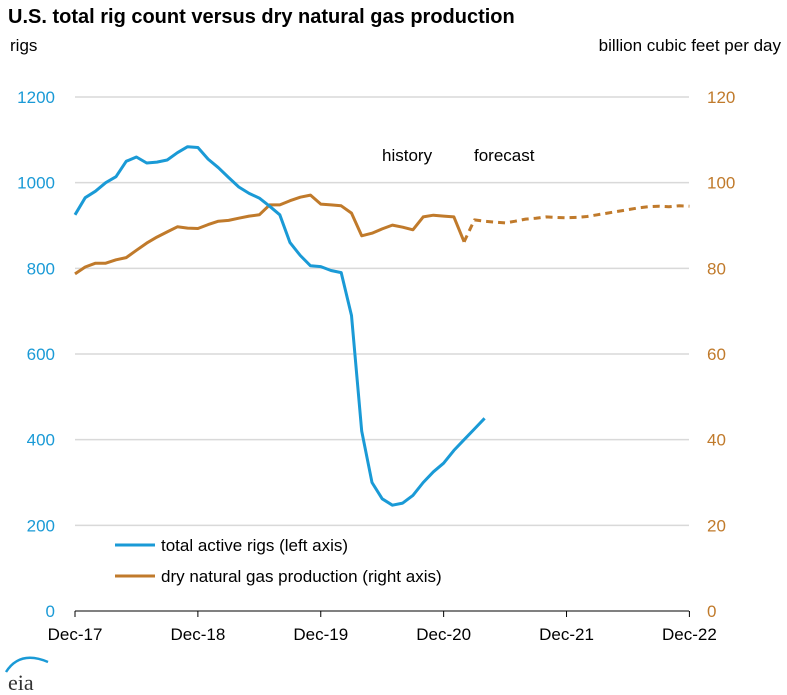 This screenshot has height=695, width=787. Describe the element at coordinates (41, 268) in the screenshot. I see `left-tick-label: 800` at that location.